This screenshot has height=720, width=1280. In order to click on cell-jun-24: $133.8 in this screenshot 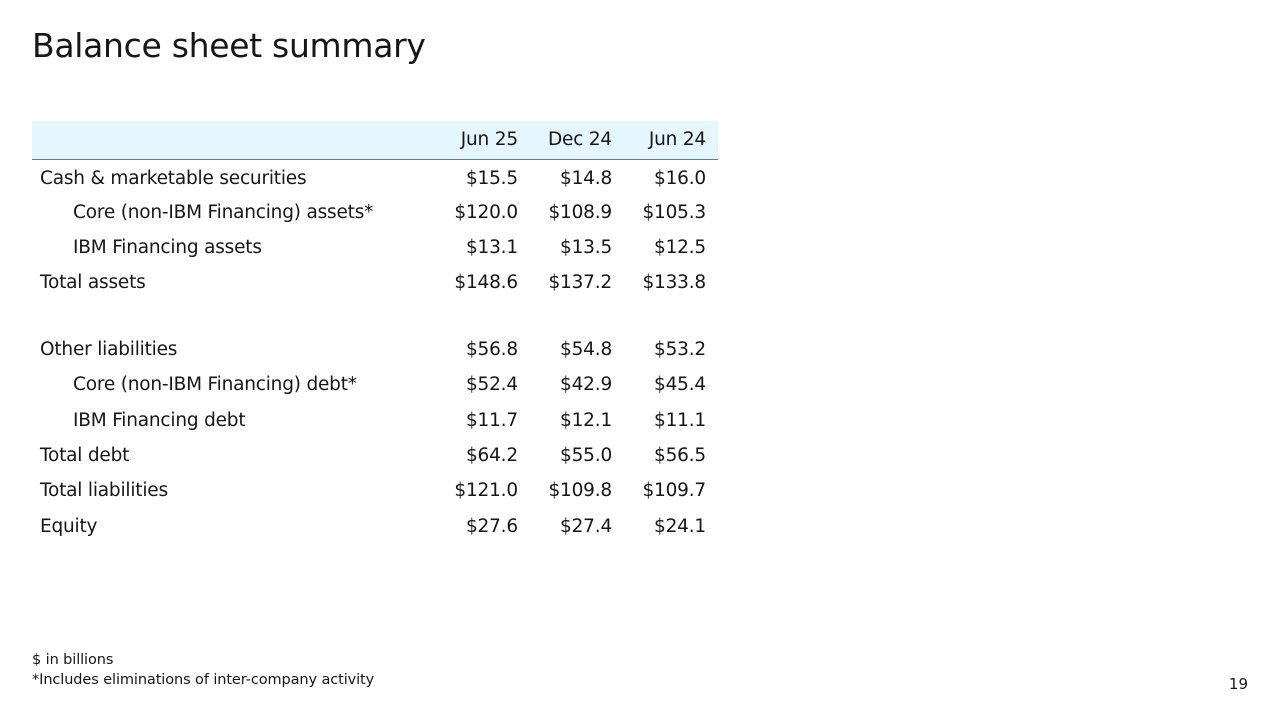, I will do `click(674, 283)`.